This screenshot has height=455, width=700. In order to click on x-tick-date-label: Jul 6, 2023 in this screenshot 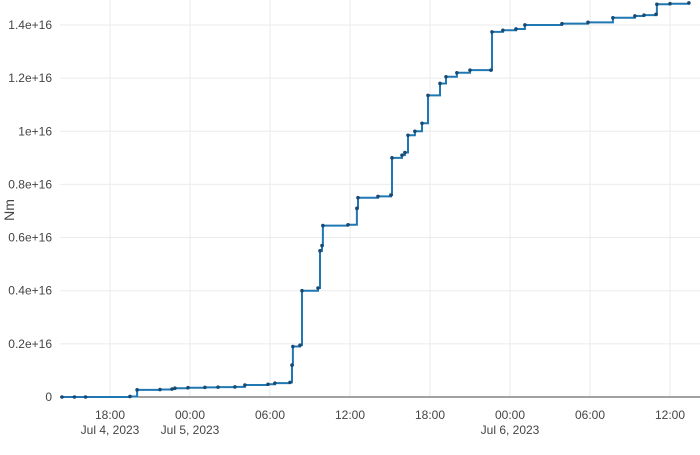, I will do `click(510, 430)`.